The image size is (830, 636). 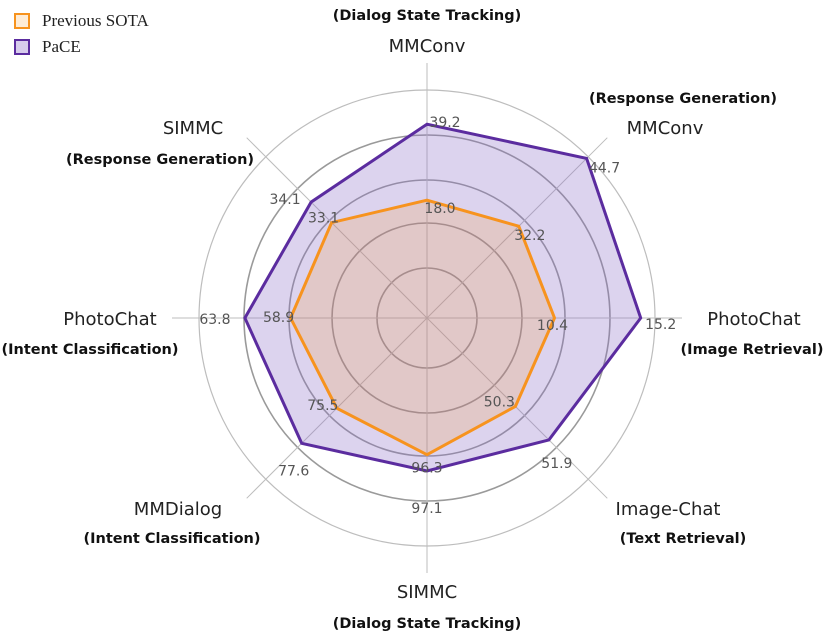 I want to click on axis-label-dataset: Image-Chat, so click(x=668, y=509).